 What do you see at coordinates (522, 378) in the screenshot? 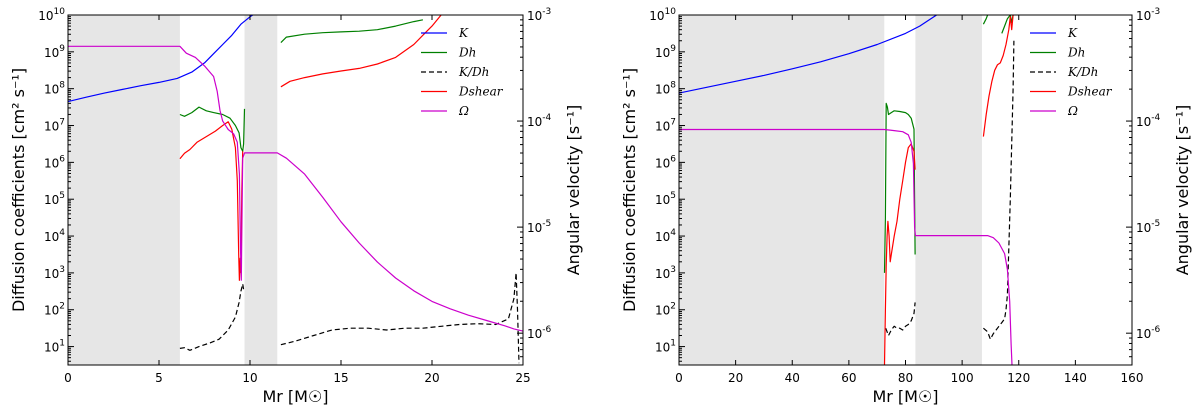
I see `x-tick-label: 25` at bounding box center [522, 378].